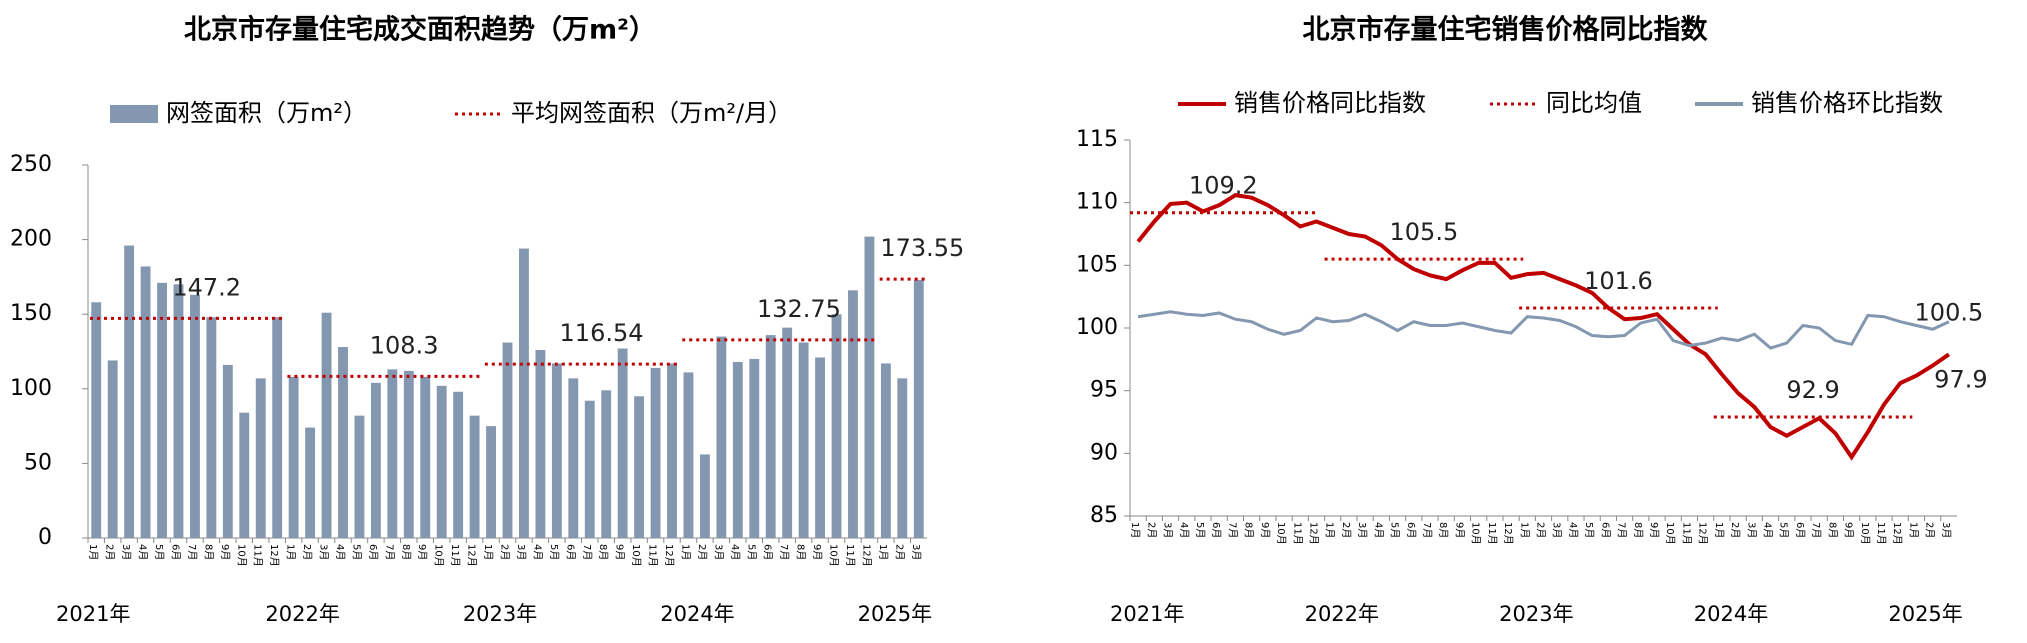 This screenshot has height=643, width=2027. What do you see at coordinates (1104, 515) in the screenshot?
I see `y-tick-label: 85` at bounding box center [1104, 515].